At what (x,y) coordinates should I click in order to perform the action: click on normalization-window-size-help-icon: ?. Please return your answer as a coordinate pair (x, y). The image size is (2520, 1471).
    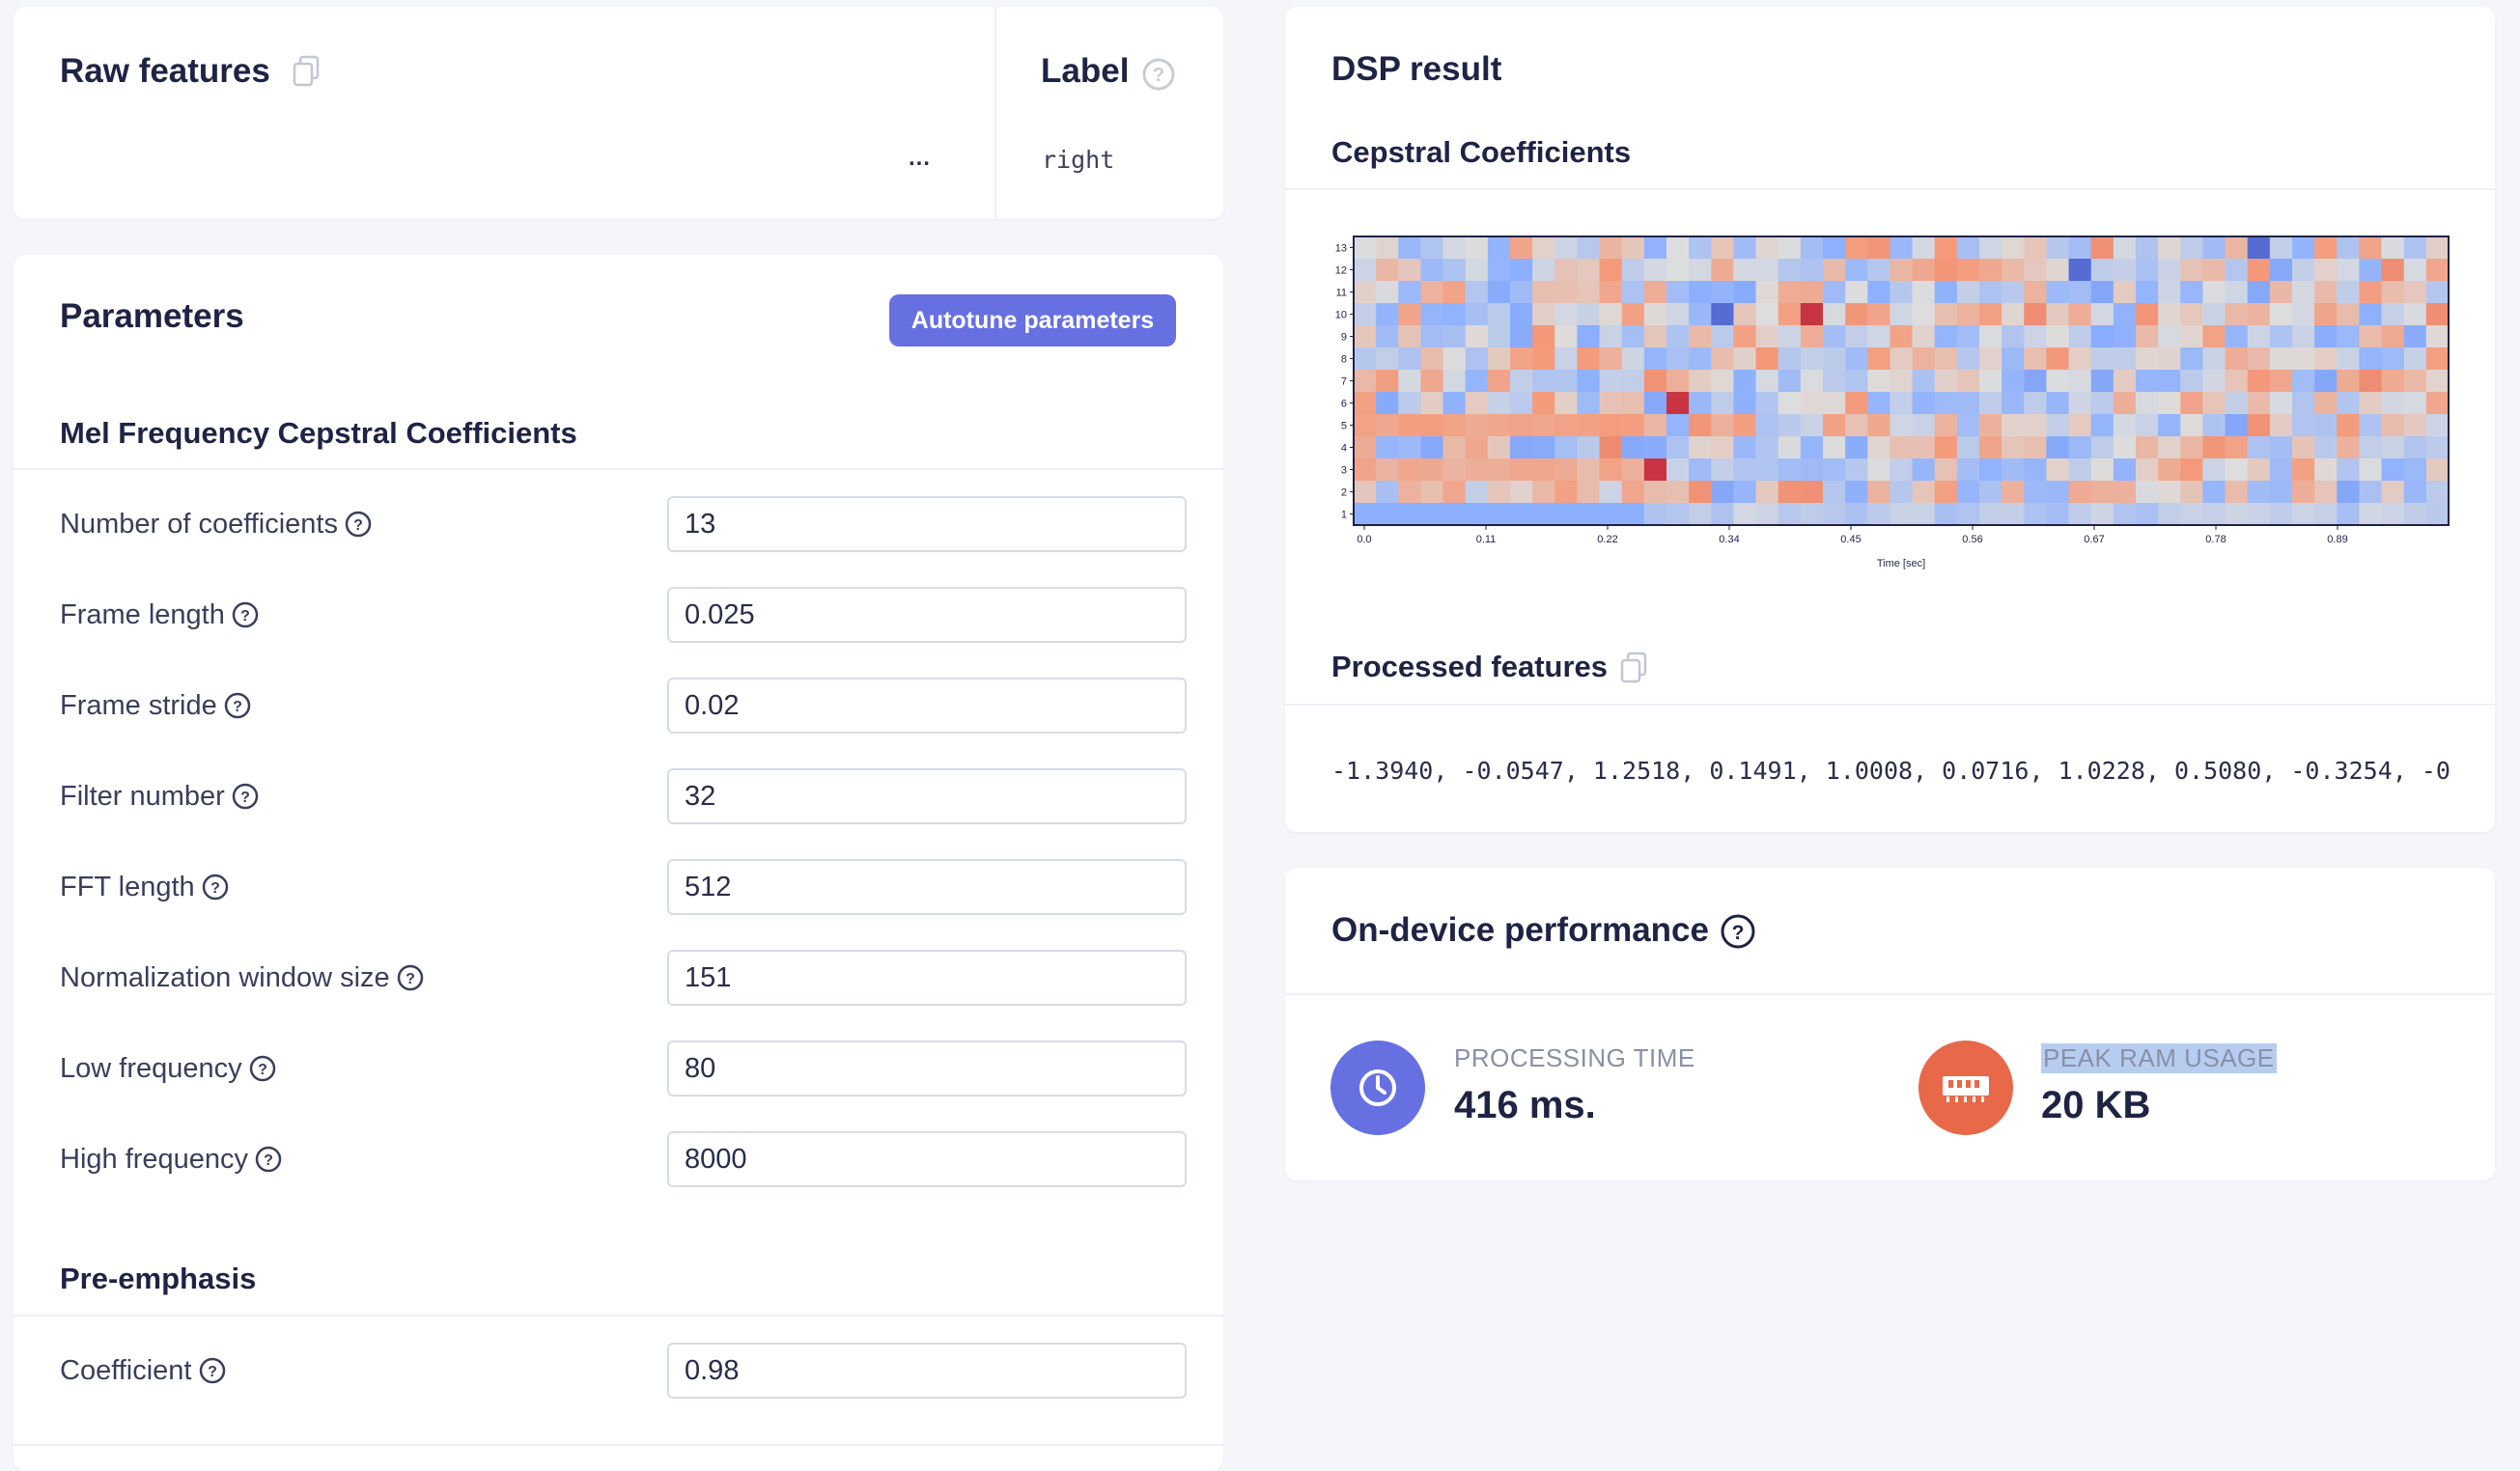
    Looking at the image, I should click on (411, 978).